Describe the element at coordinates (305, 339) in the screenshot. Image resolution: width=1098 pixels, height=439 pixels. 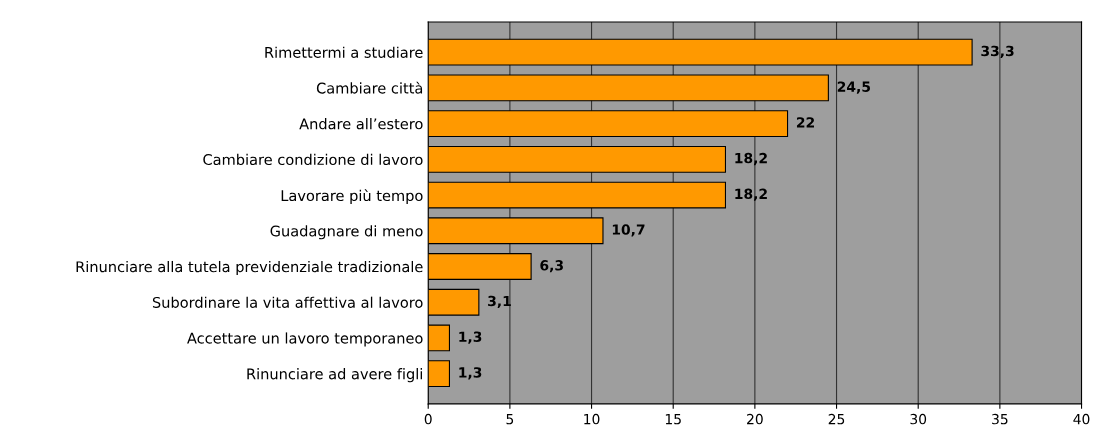
I see `y-tick-label: Accettare un lavoro temporaneo` at that location.